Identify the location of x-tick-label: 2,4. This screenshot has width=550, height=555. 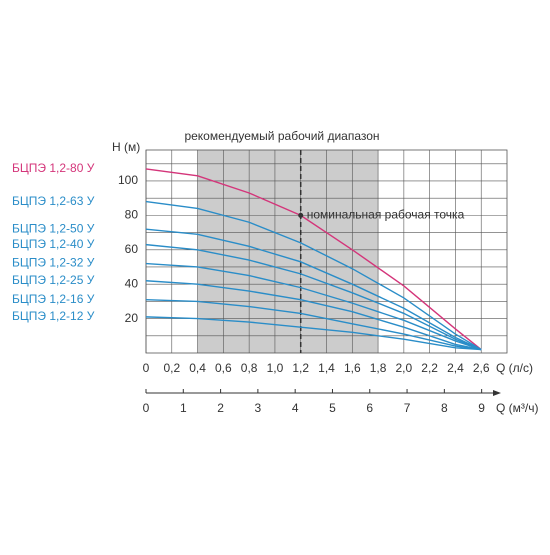
(455, 368).